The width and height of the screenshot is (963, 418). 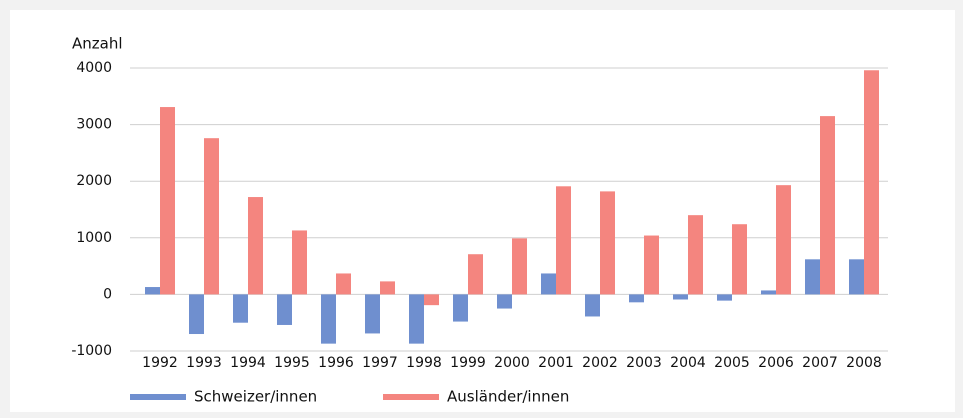 What do you see at coordinates (556, 363) in the screenshot?
I see `x-tick-label: 2001` at bounding box center [556, 363].